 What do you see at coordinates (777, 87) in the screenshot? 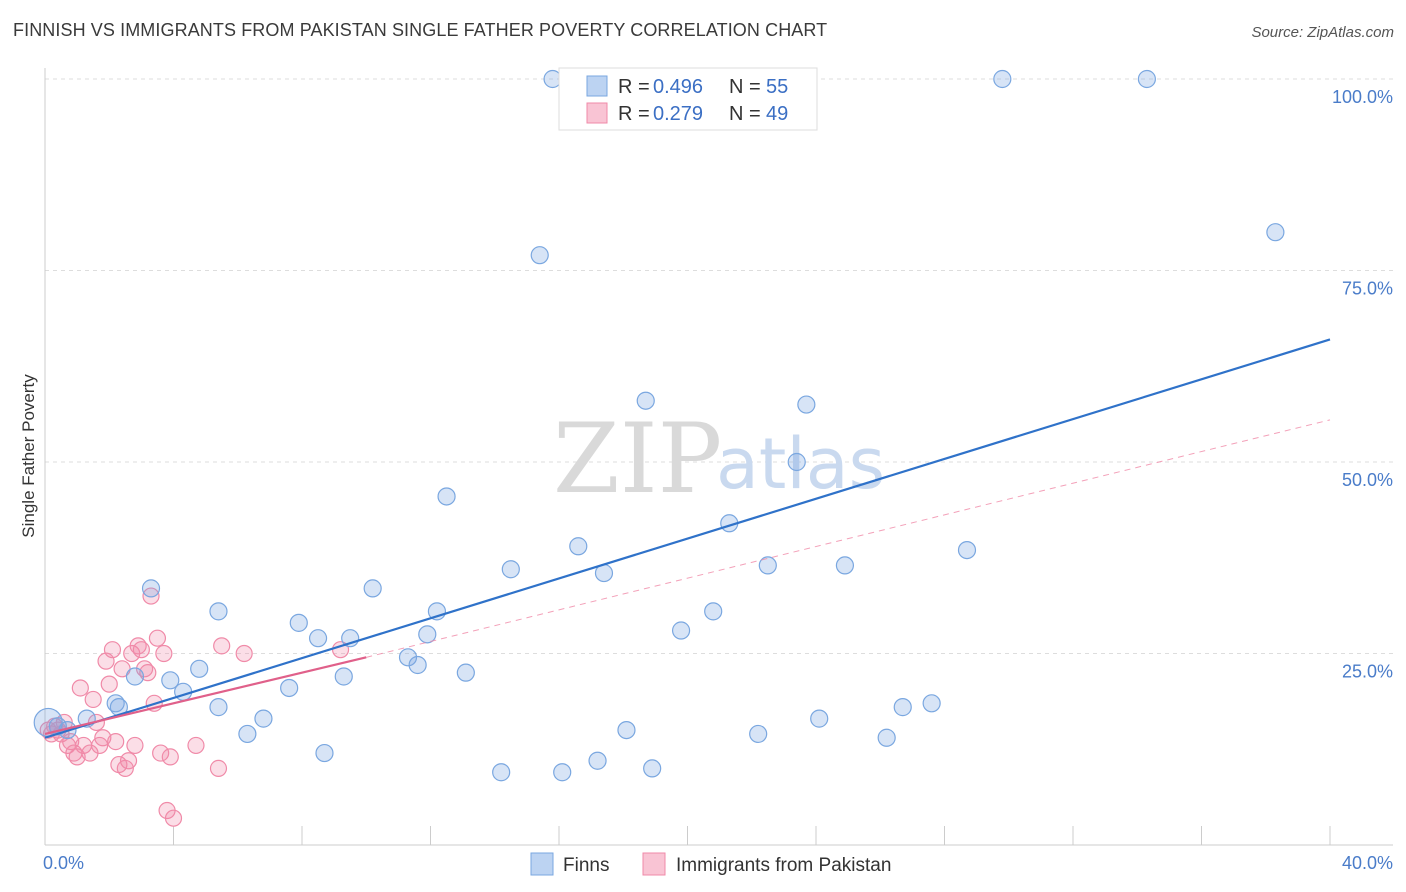
I see `legend-n-value-finns: 55` at bounding box center [777, 87].